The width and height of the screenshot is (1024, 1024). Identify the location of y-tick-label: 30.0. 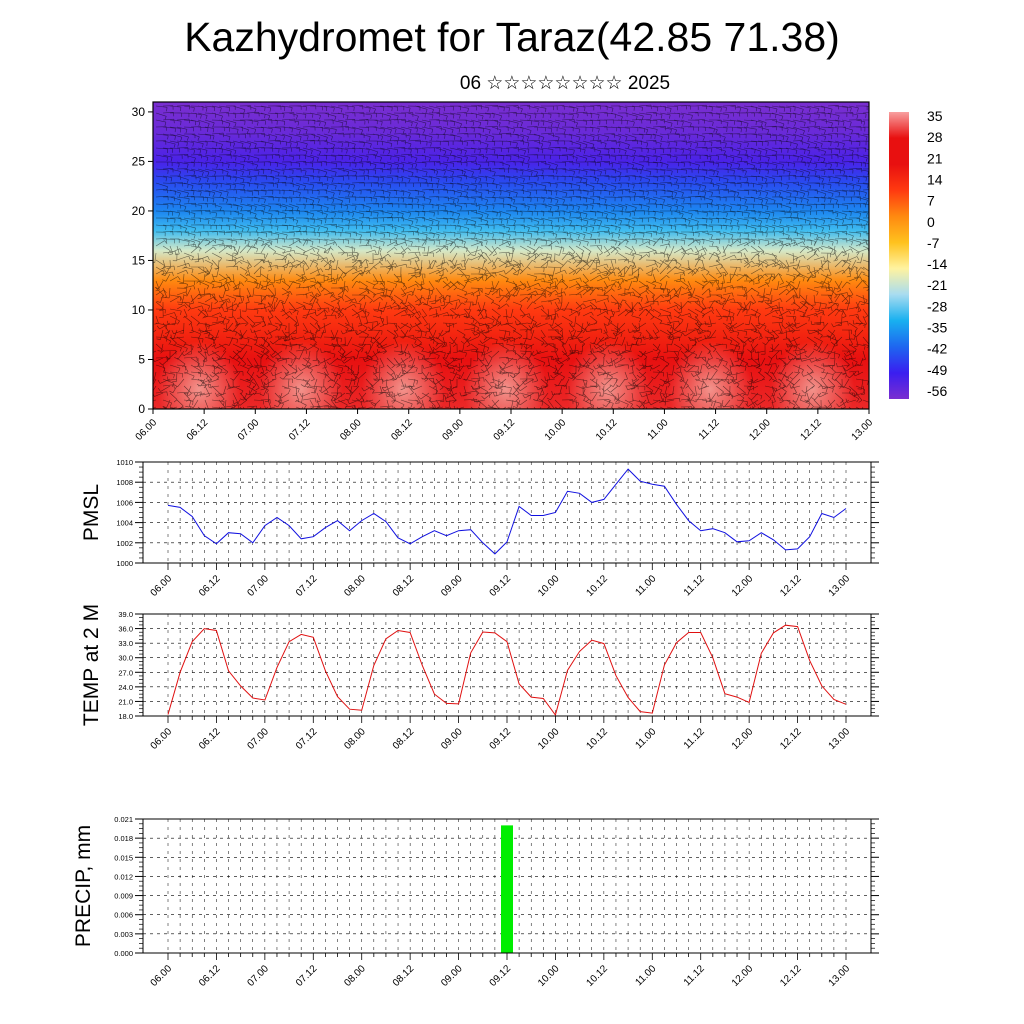
(125, 658).